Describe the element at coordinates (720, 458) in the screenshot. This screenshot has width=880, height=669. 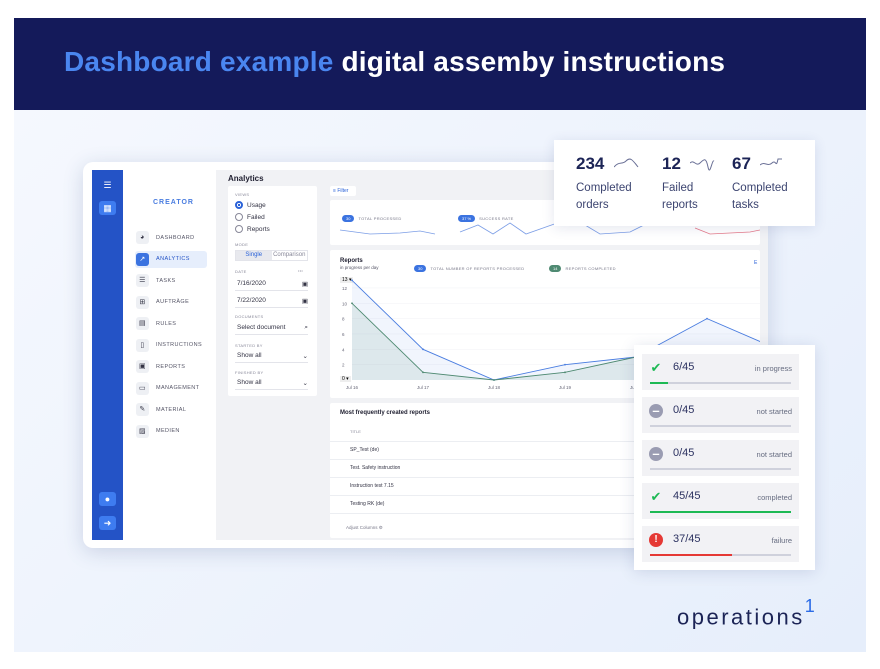
I see `status-row: –0/45 not started` at that location.